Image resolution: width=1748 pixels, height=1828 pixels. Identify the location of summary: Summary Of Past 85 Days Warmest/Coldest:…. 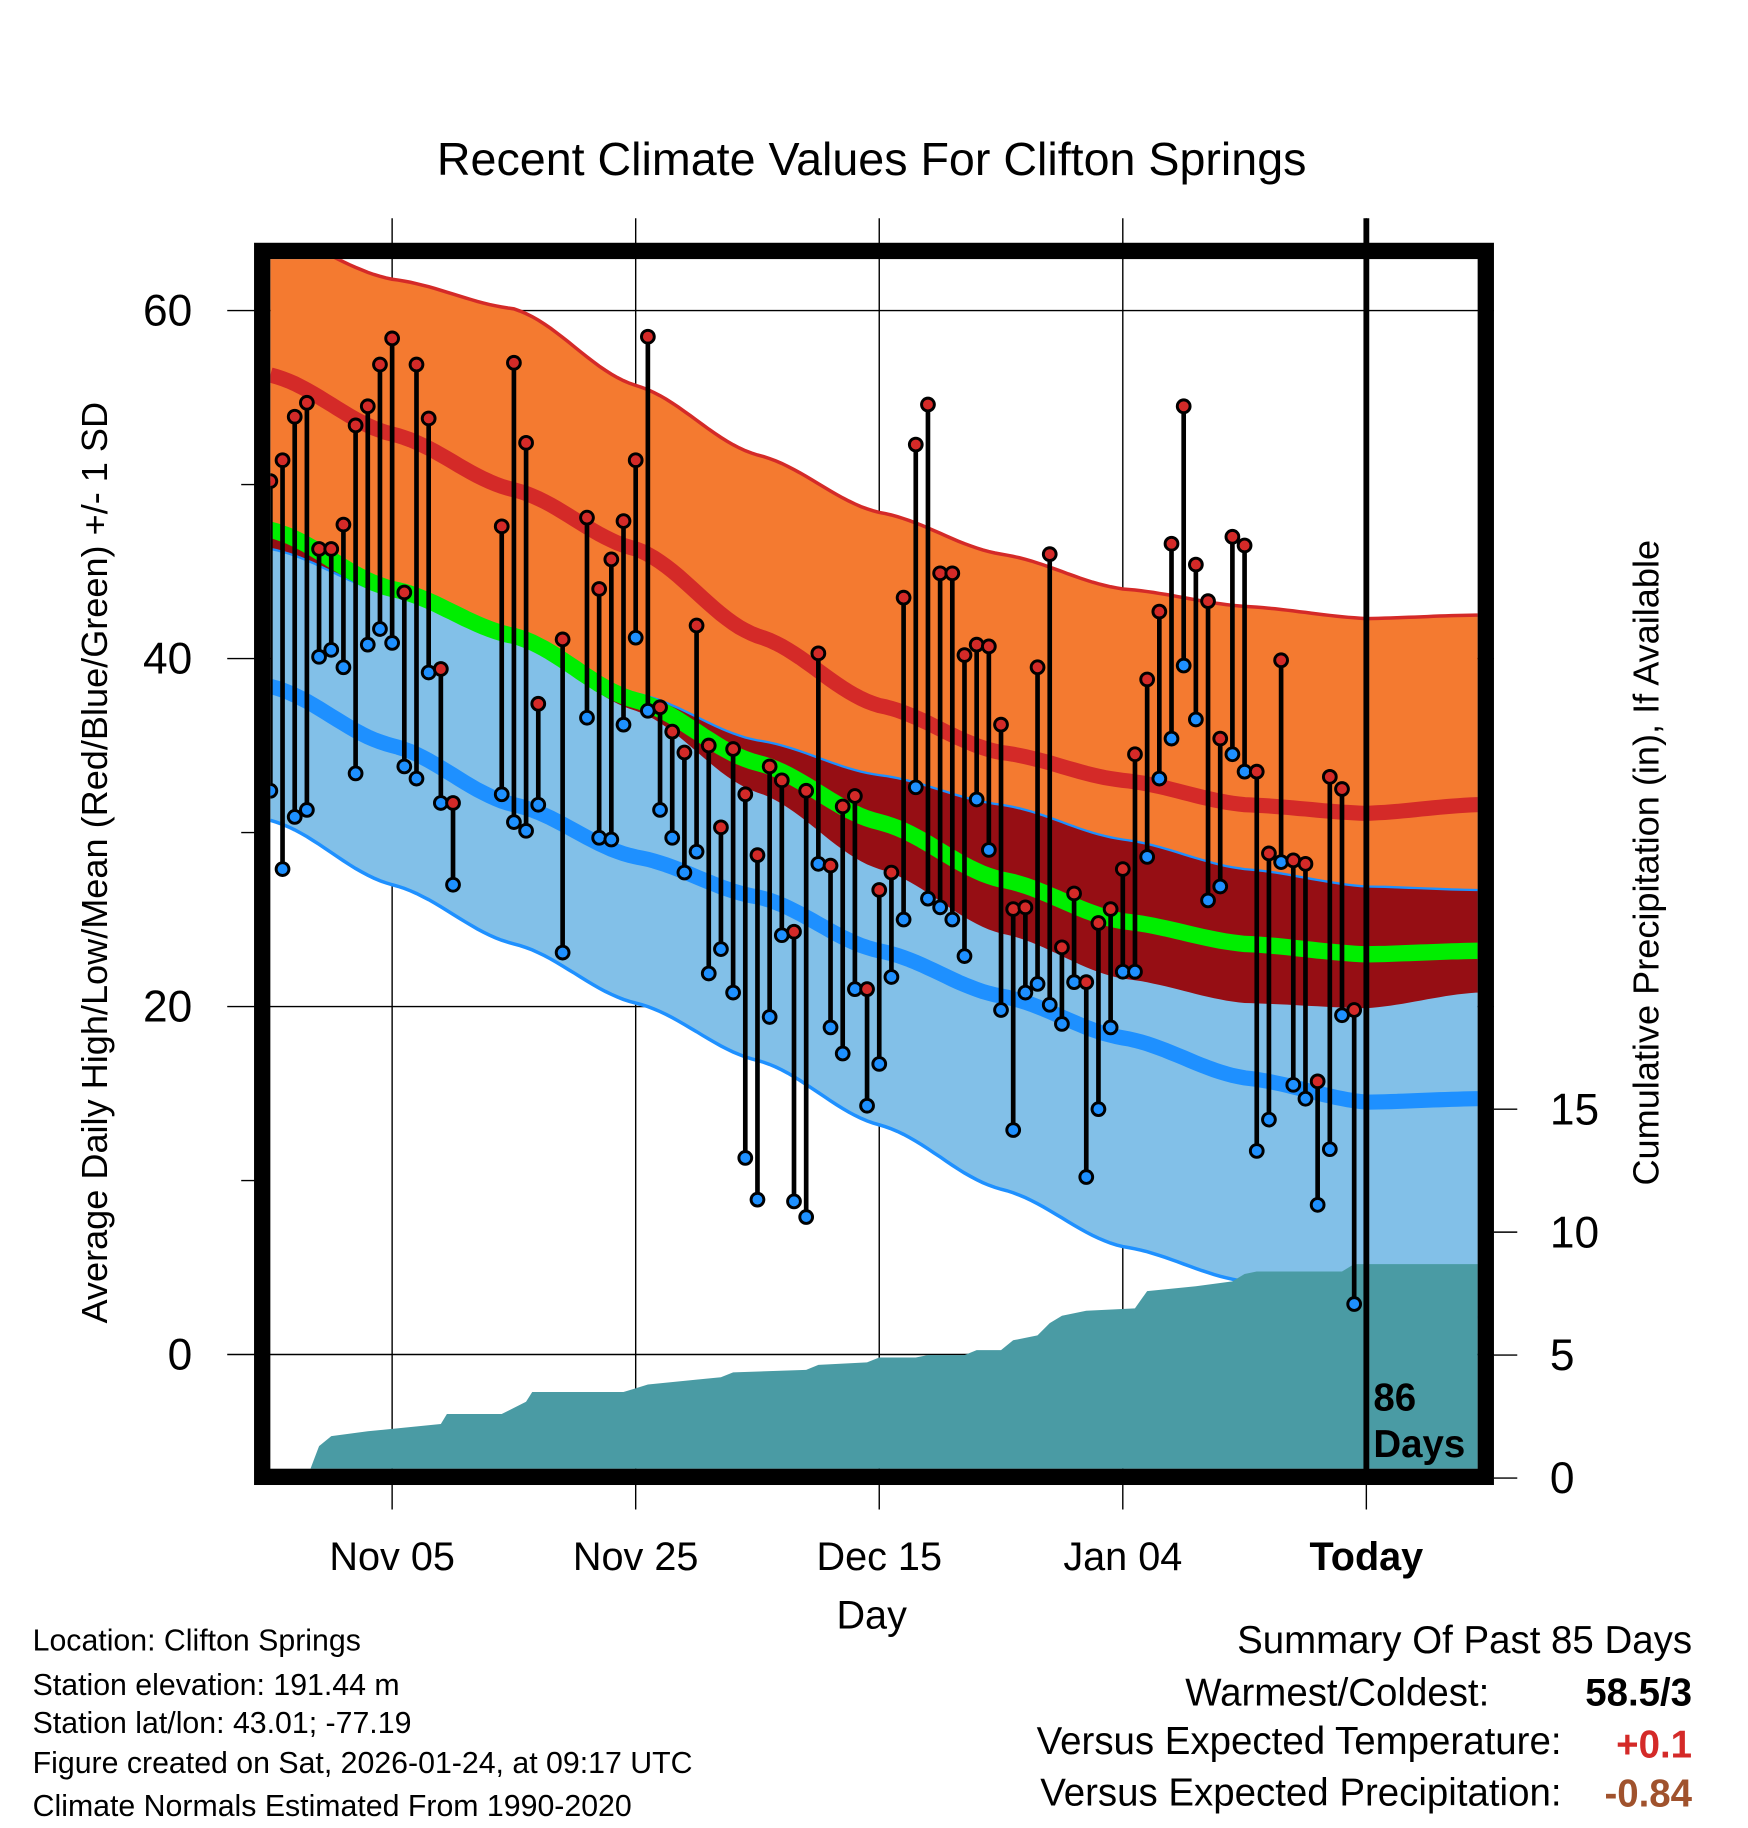
(1365, 1717).